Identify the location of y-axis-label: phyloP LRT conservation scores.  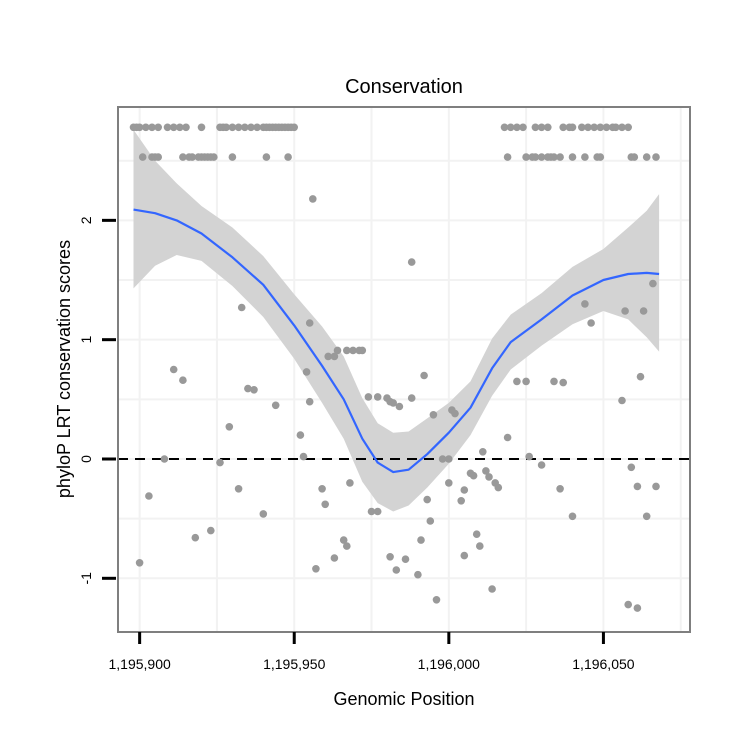
(64, 369).